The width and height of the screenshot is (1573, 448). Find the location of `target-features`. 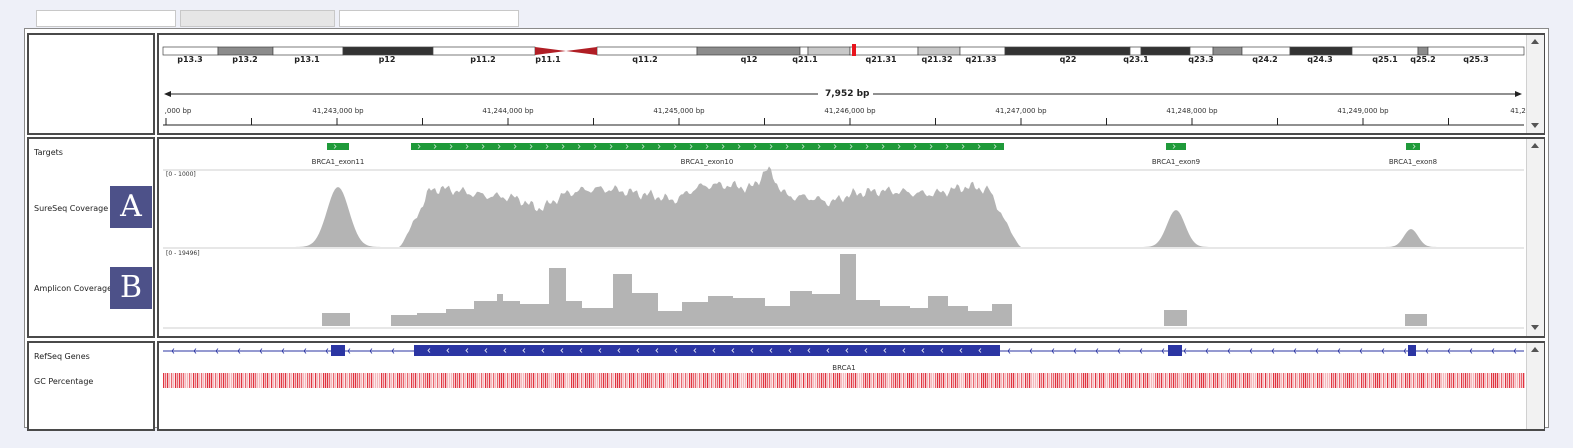

target-features is located at coordinates (873, 146).